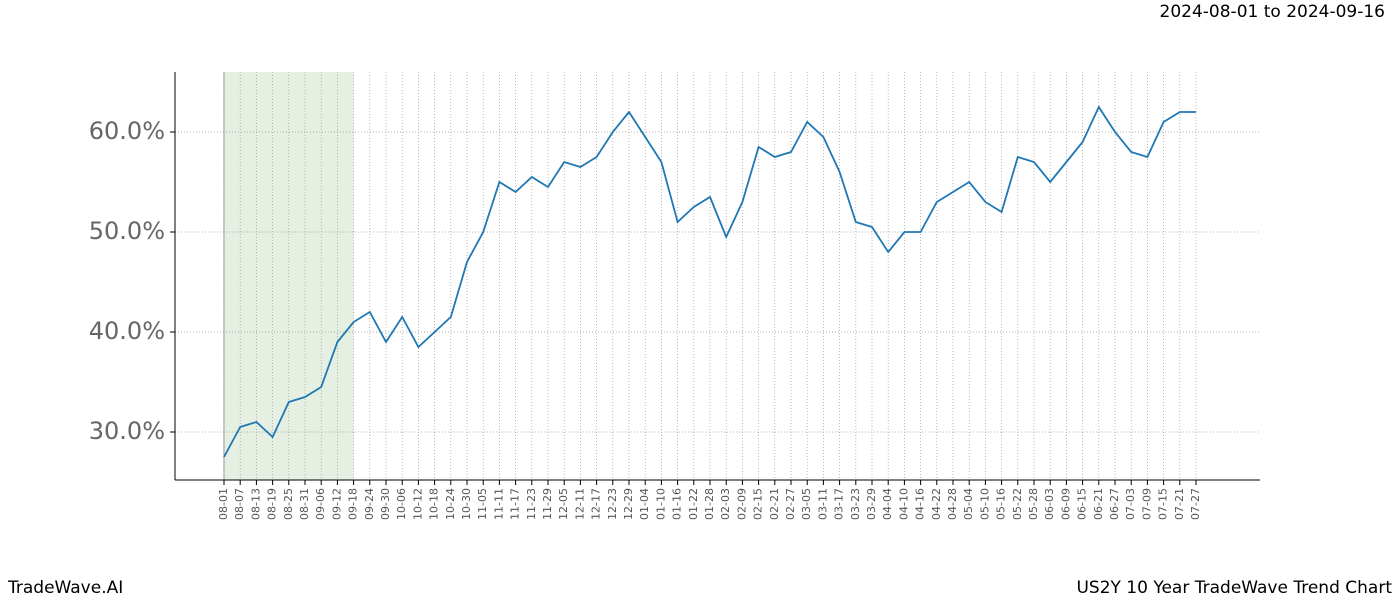 This screenshot has width=1400, height=600. Describe the element at coordinates (871, 504) in the screenshot. I see `x-tick-label: 03-29` at that location.